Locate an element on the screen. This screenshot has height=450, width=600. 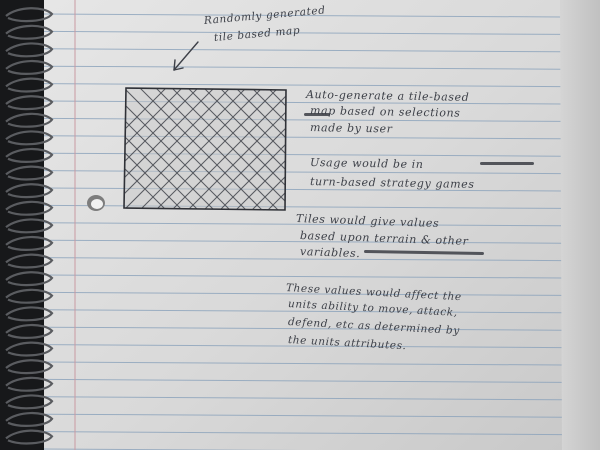
note-1-line-1: Auto-generate a tile-based is located at coordinates (387, 96).